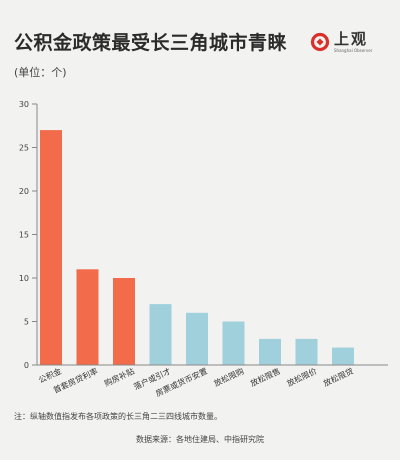 The height and width of the screenshot is (460, 400). What do you see at coordinates (24, 235) in the screenshot?
I see `y-tick-label: 15` at bounding box center [24, 235].